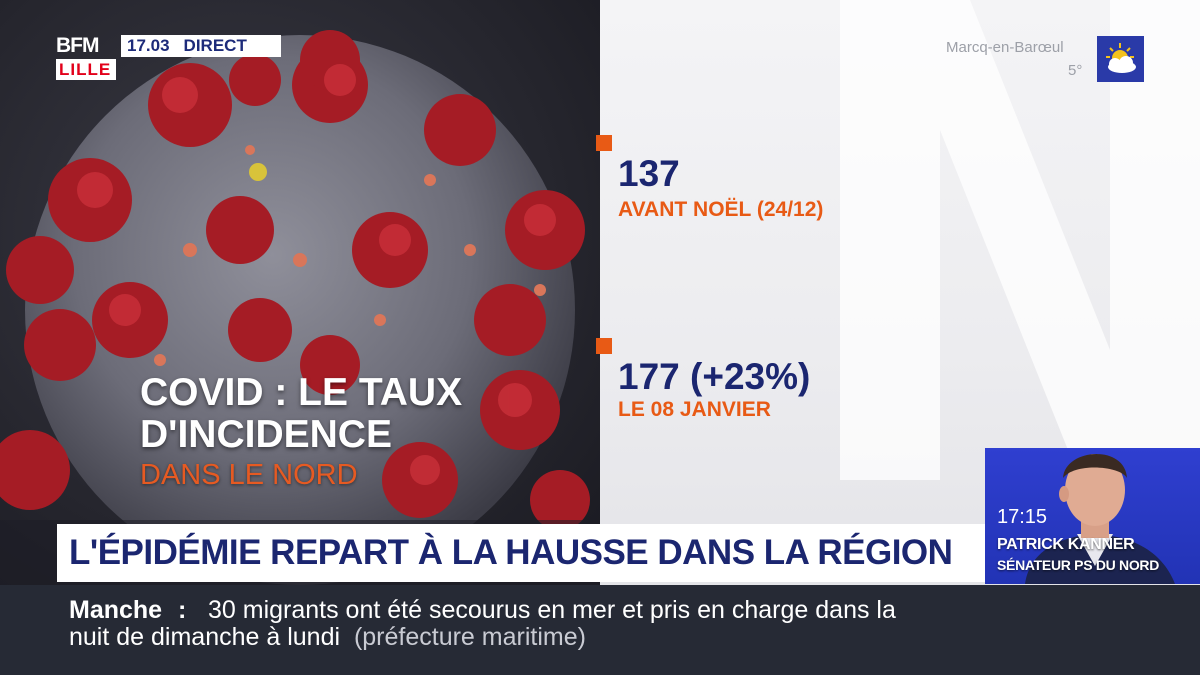 Image resolution: width=1200 pixels, height=675 pixels. I want to click on guest-name: PATRICK KANNER, so click(1066, 544).